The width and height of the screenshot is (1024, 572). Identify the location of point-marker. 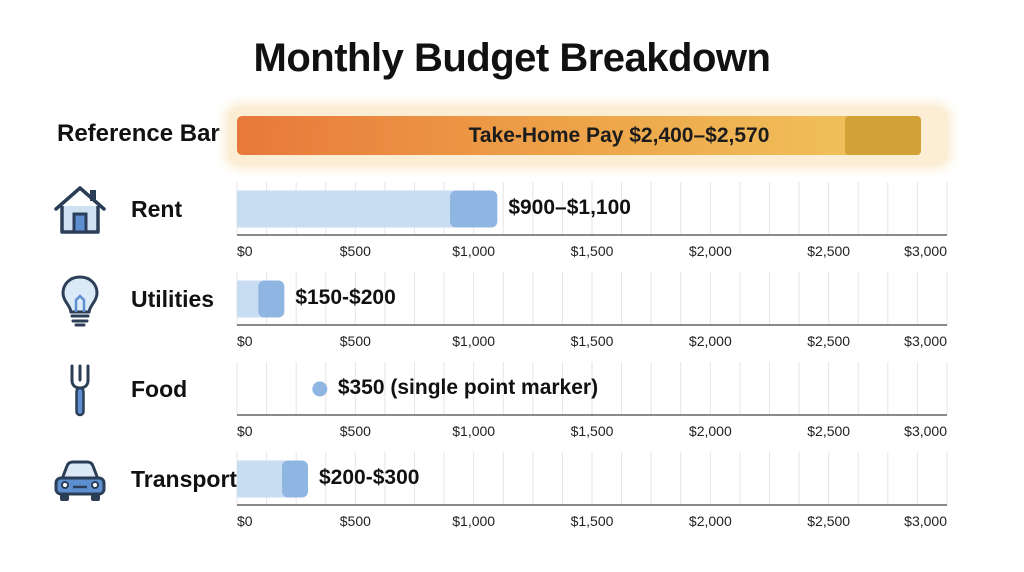
(320, 389).